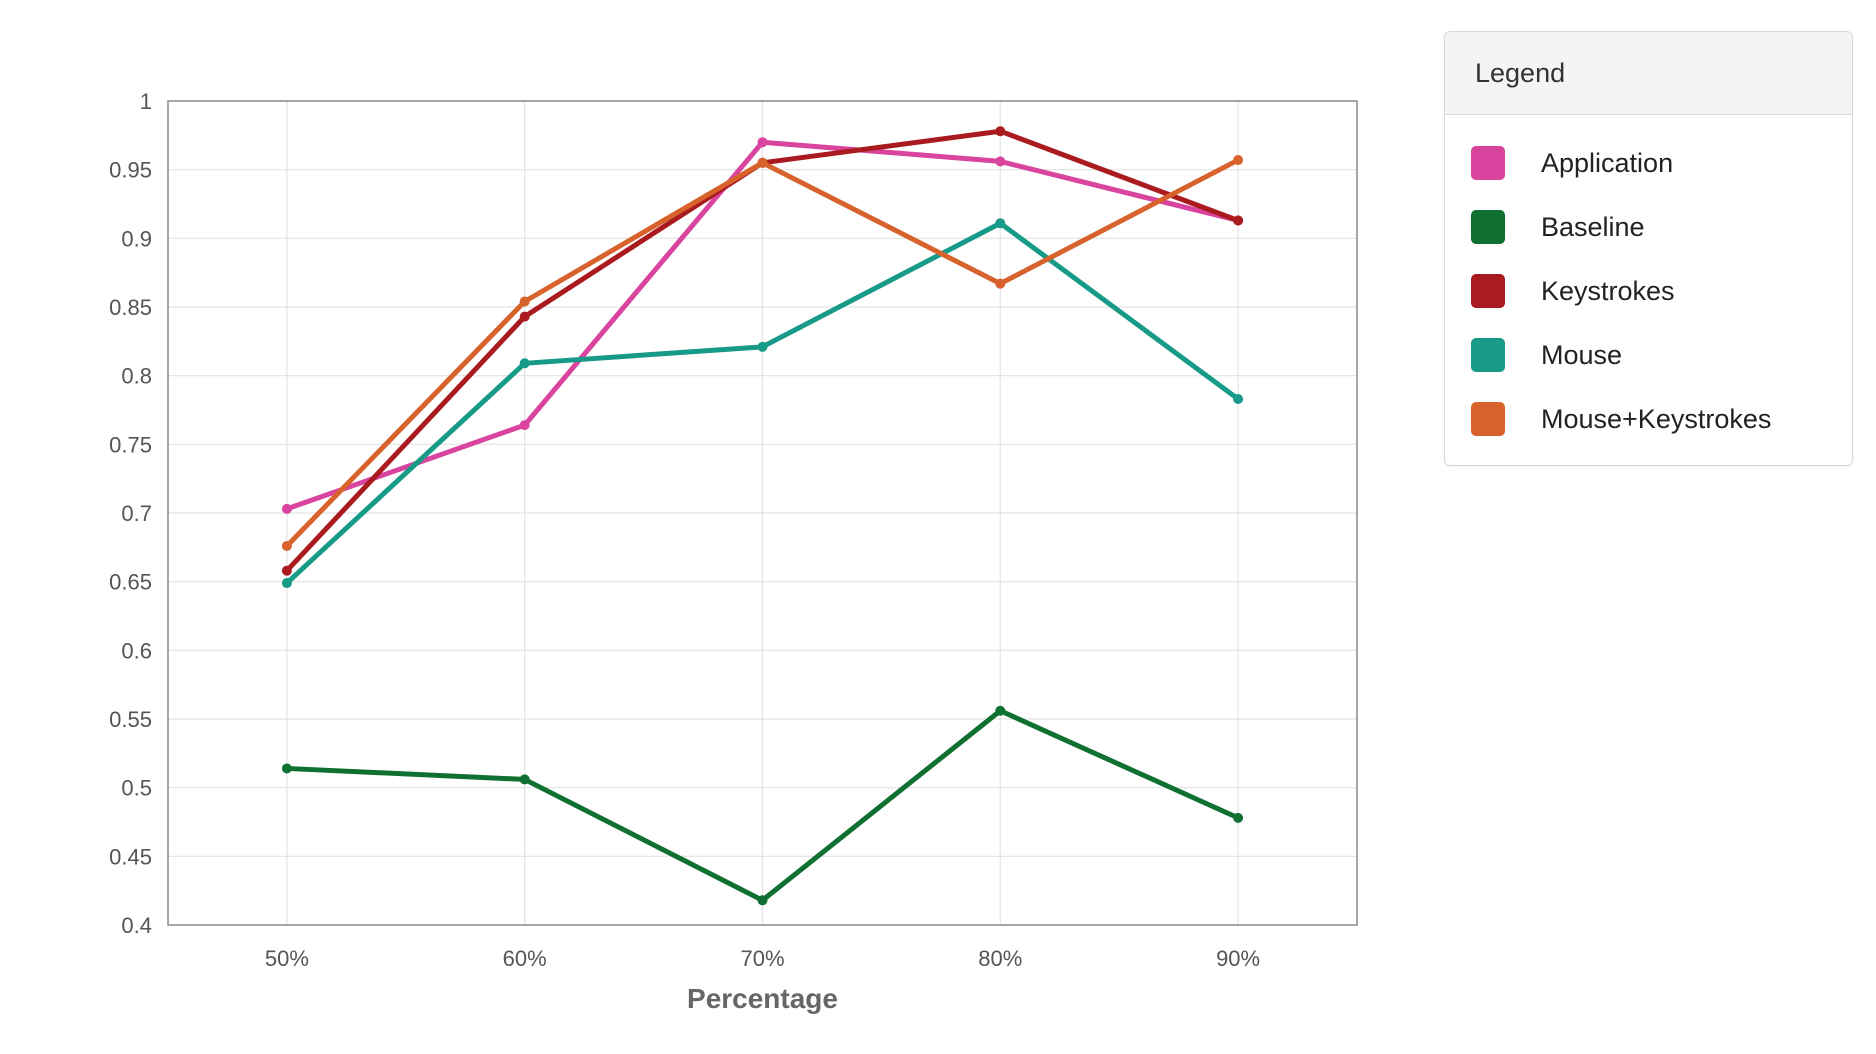 Image resolution: width=1876 pixels, height=1054 pixels. Describe the element at coordinates (1656, 418) in the screenshot. I see `legend-label: Mouse+Keystrokes` at that location.